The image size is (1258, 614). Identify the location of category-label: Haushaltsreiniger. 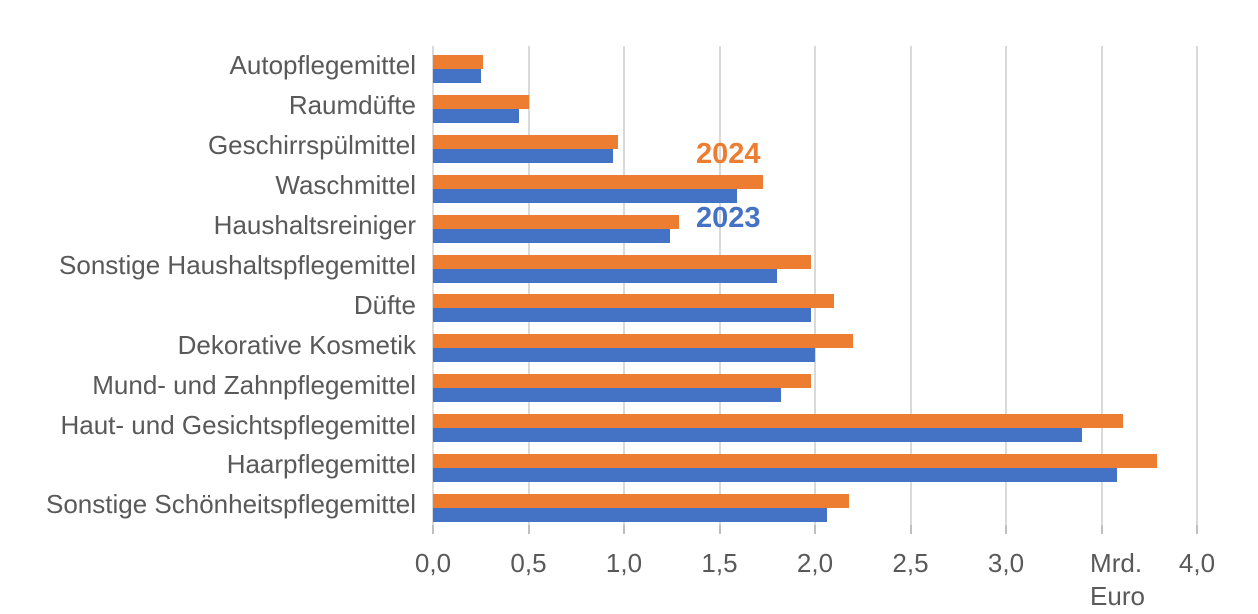
(314, 224).